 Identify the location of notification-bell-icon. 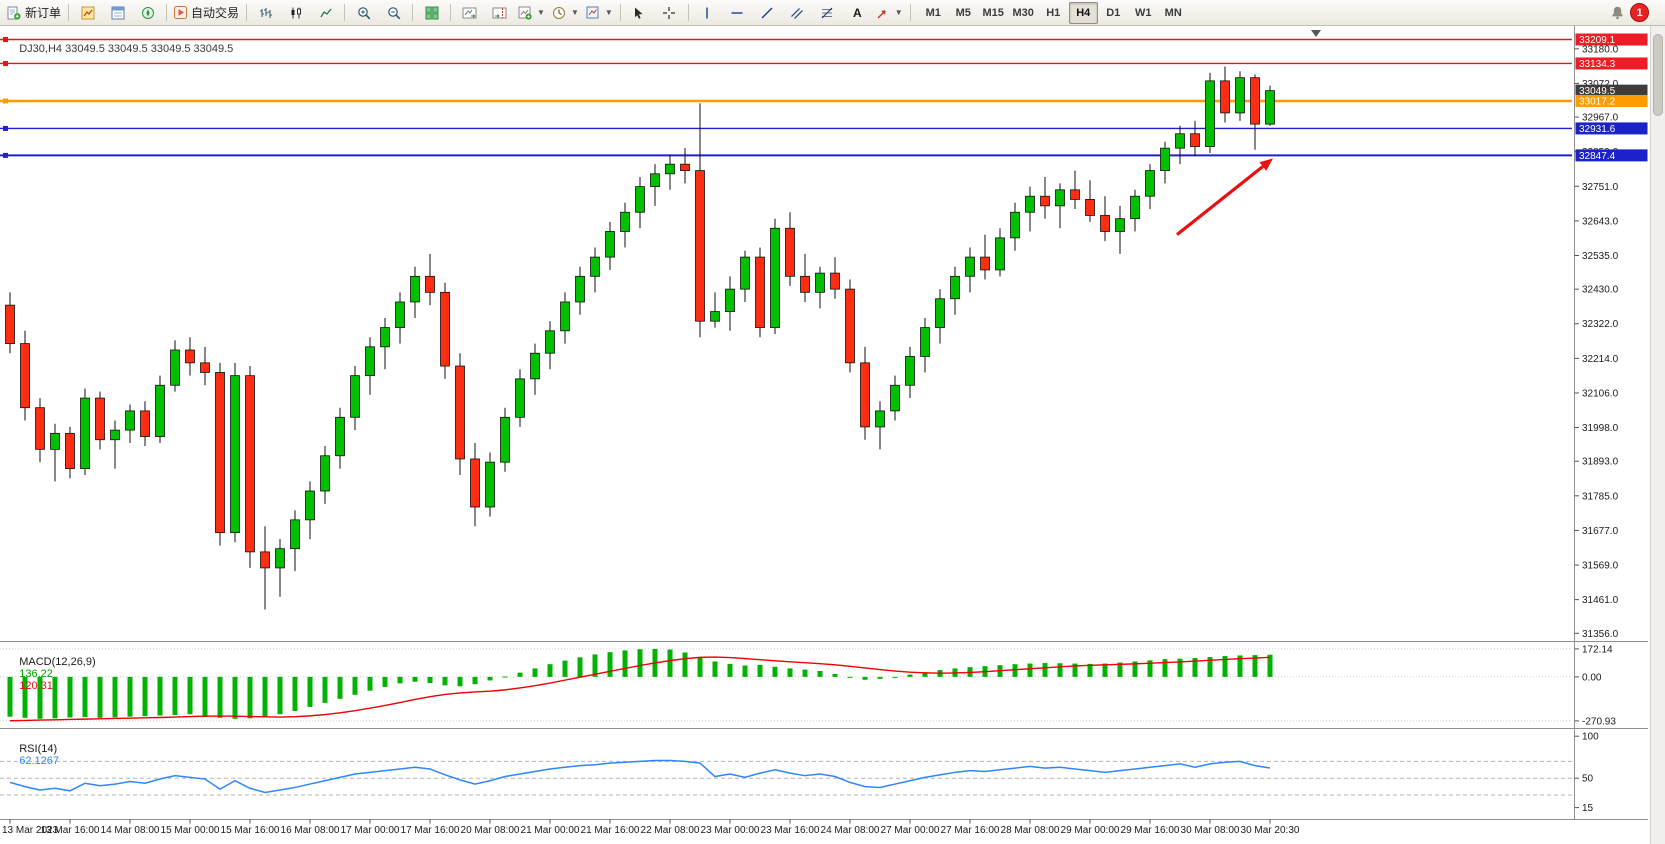
(1617, 12).